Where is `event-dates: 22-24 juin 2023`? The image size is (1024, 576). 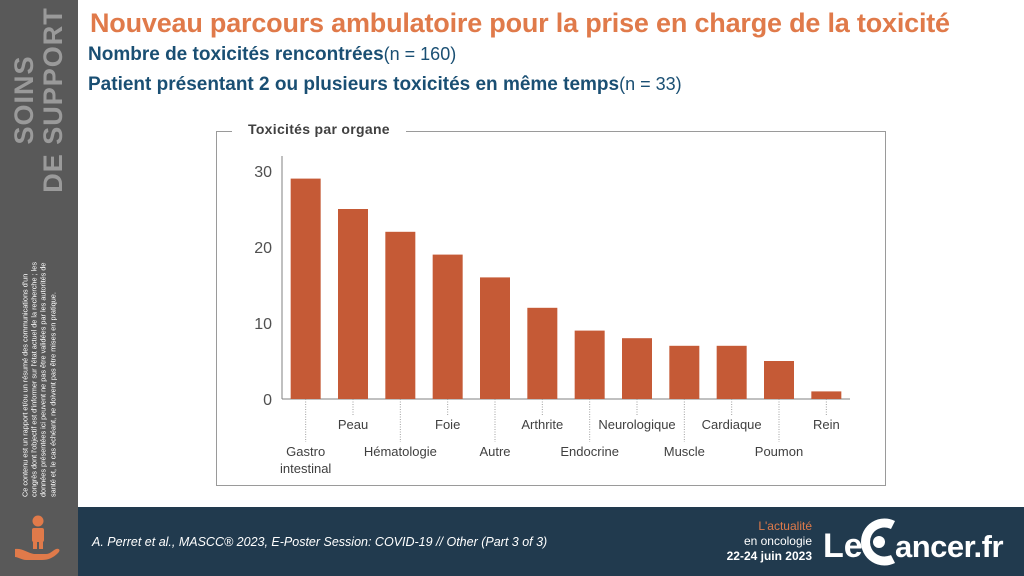 event-dates: 22-24 juin 2023 is located at coordinates (769, 556).